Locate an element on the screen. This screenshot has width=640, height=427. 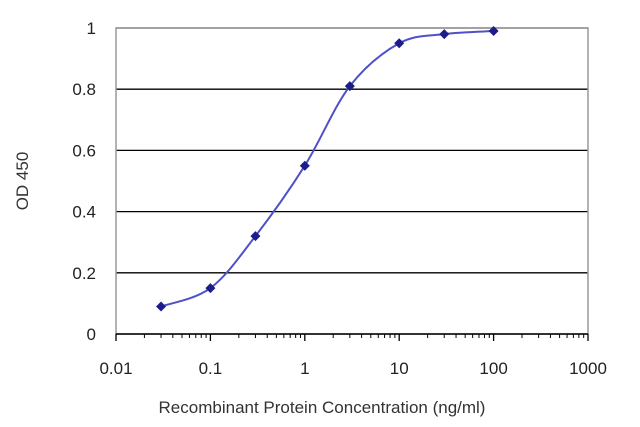
x-tick-labels: 0.01 0.1 1 10 100 1000 is located at coordinates (352, 368).